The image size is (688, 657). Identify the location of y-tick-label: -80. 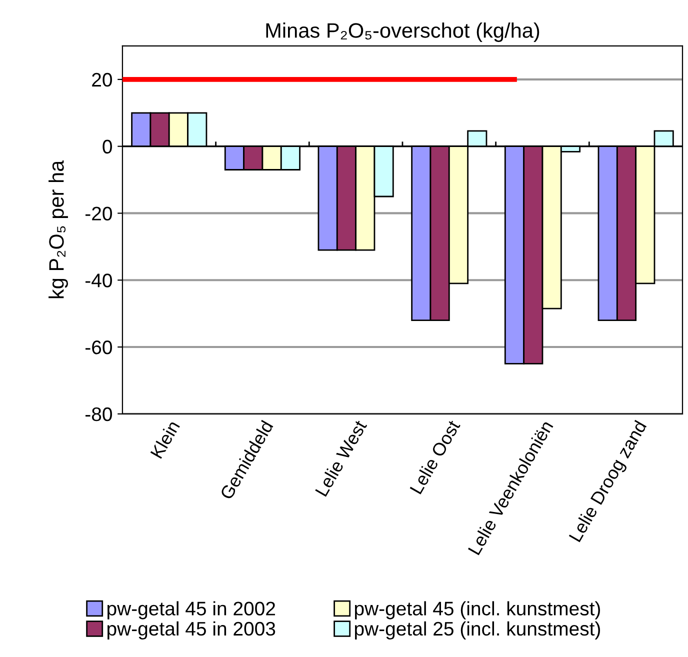
(99, 414).